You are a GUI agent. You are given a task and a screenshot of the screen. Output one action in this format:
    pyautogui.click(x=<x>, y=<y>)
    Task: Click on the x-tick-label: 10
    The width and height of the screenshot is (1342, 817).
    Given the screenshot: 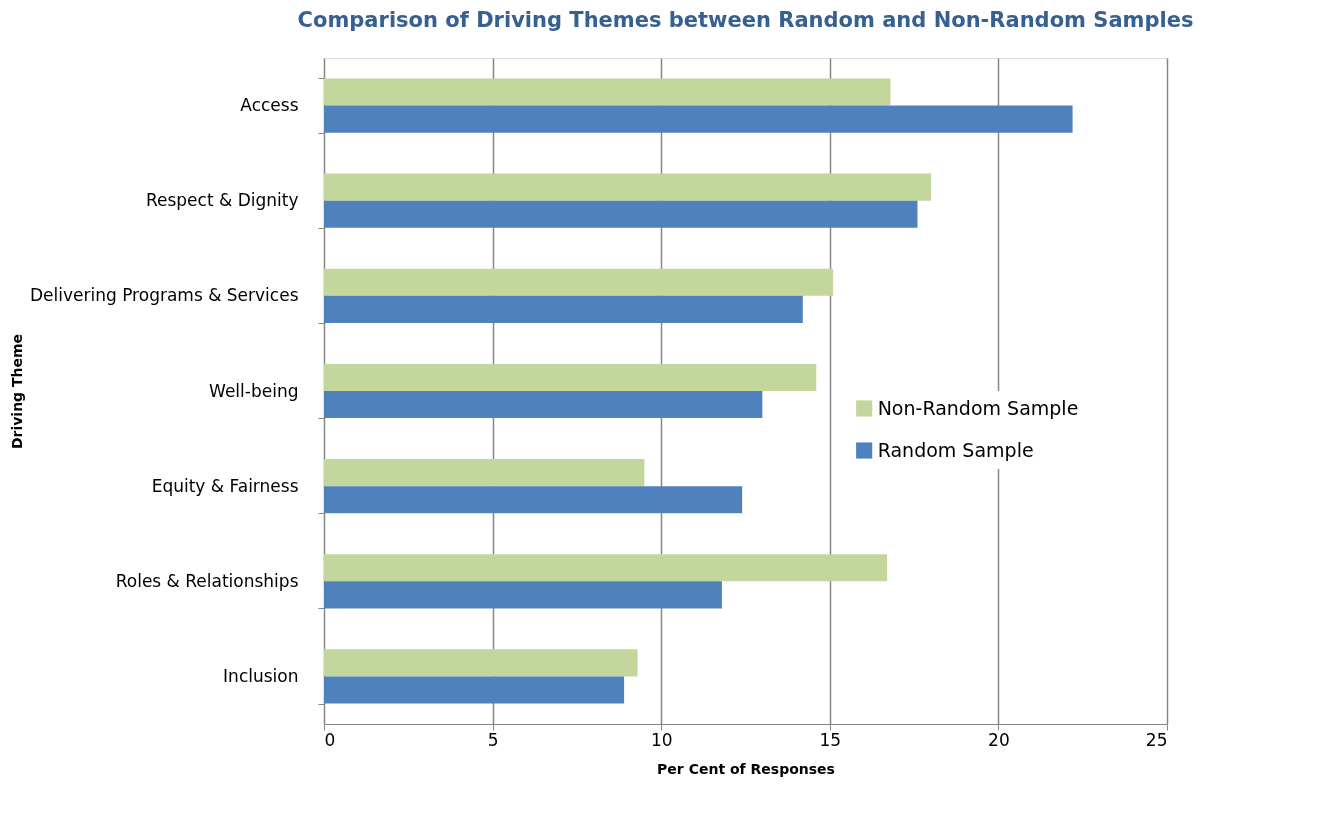 What is the action you would take?
    pyautogui.click(x=661, y=739)
    